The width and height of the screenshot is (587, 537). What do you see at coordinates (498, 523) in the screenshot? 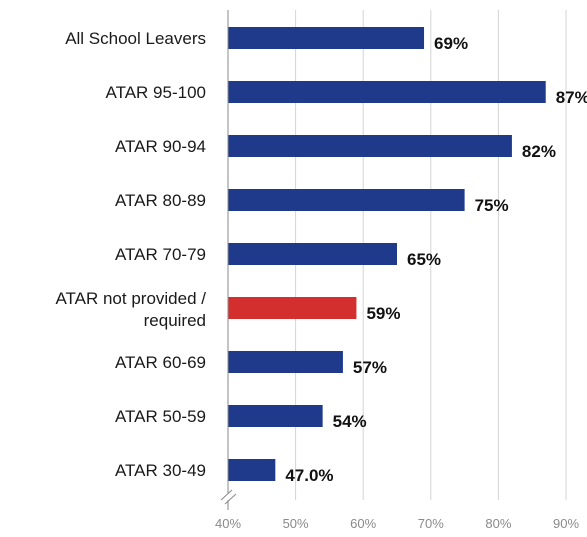
I see `x-tick-label: 80%` at bounding box center [498, 523].